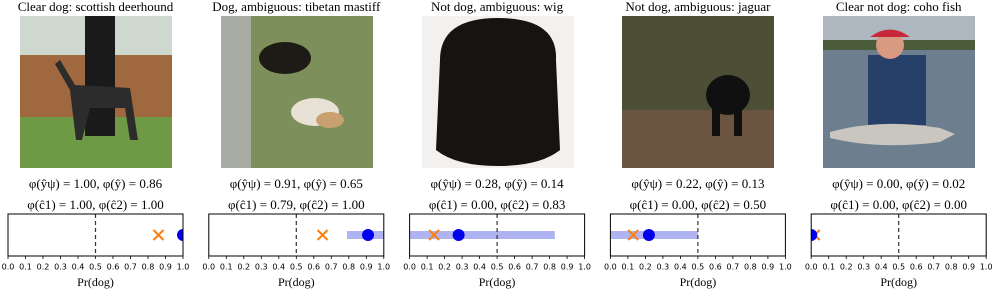 The image size is (996, 293). I want to click on measure-value: 0.50, so click(754, 204).